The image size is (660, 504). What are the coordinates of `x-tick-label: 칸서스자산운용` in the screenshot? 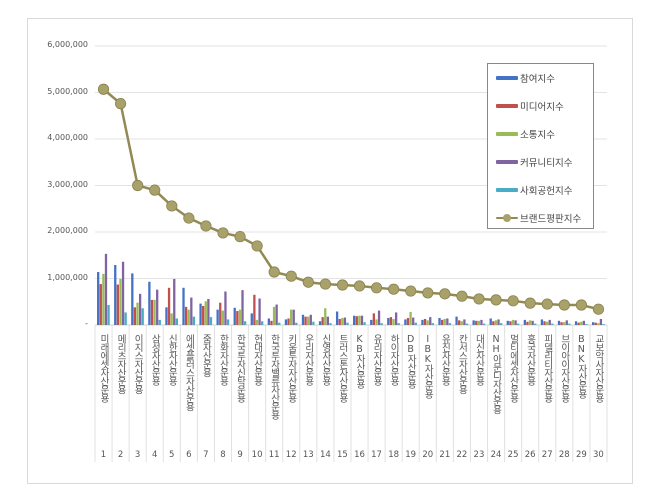 It's located at (462, 364).